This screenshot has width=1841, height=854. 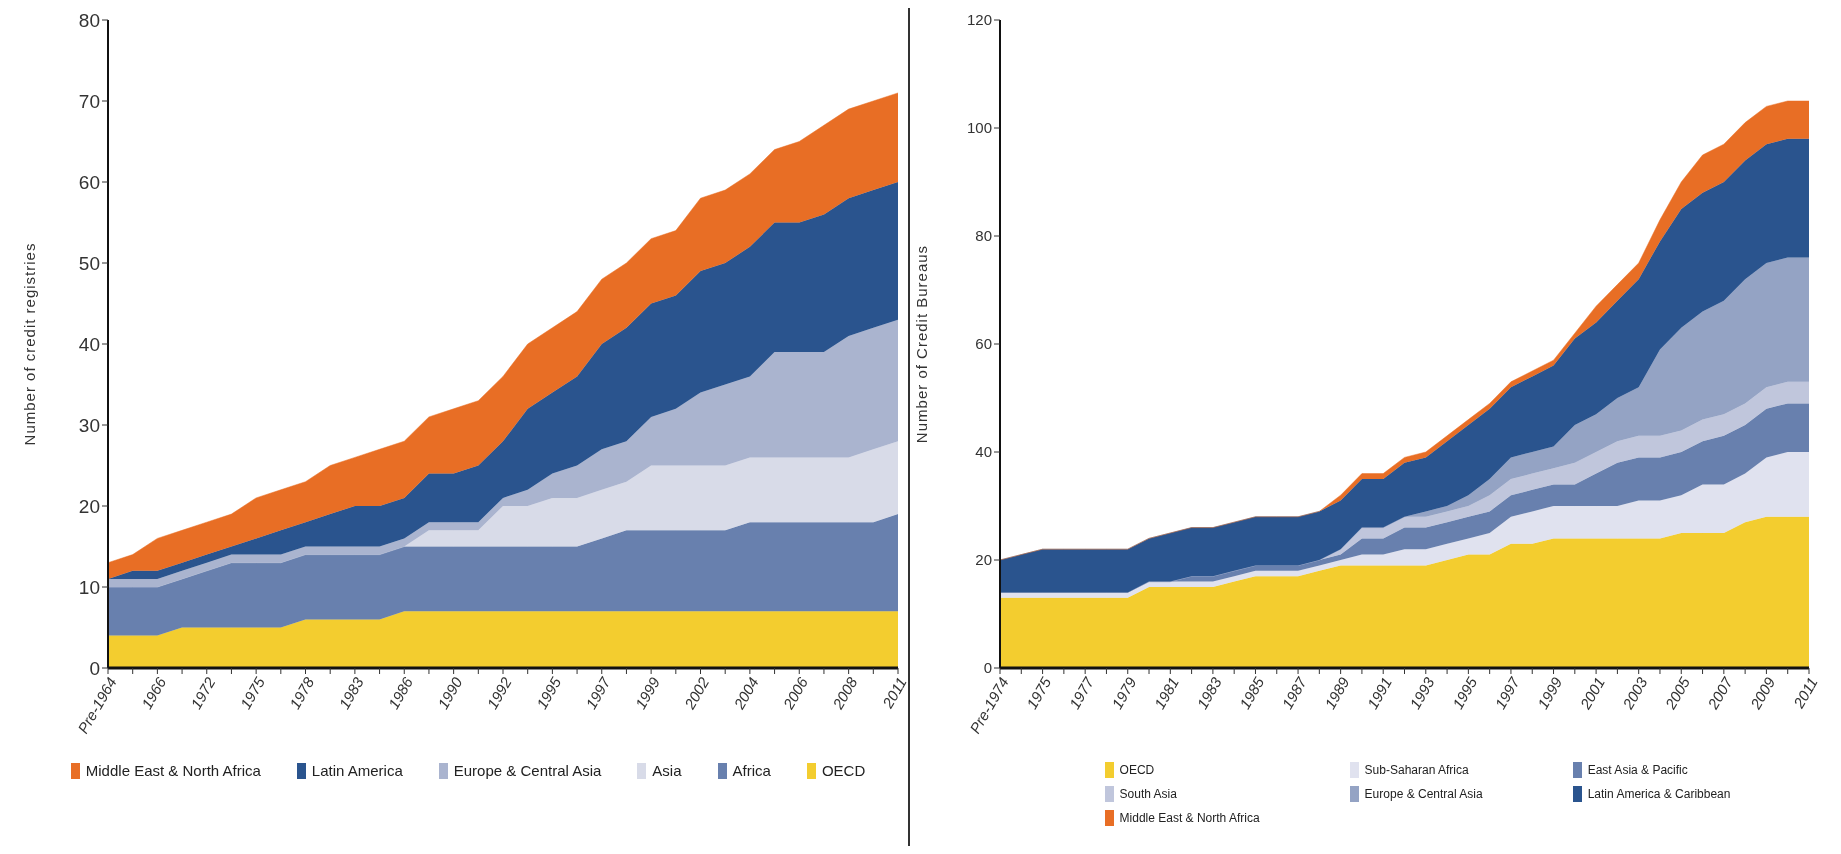 I want to click on y-tick-label: 30, so click(x=89, y=425).